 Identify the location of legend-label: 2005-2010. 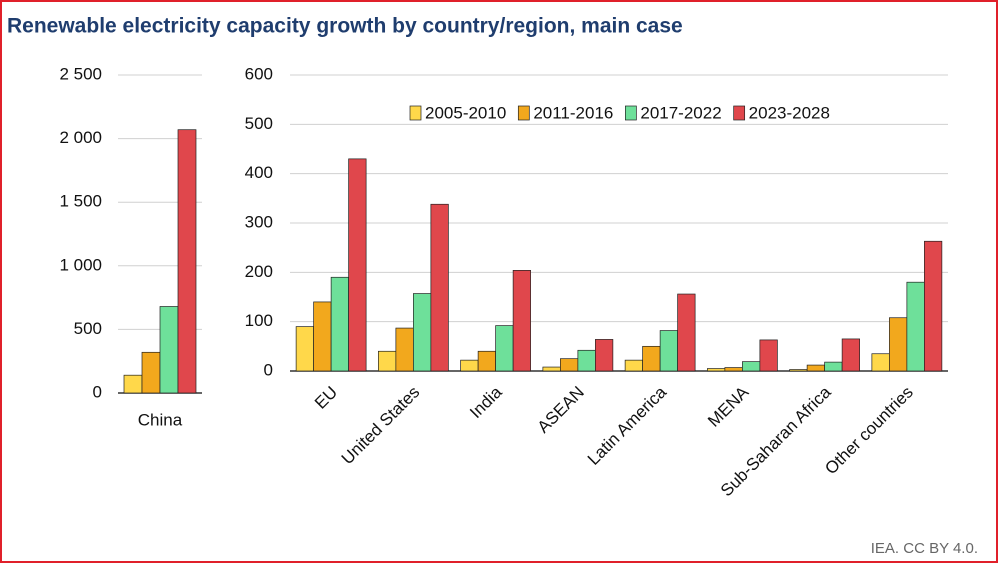
(465, 112).